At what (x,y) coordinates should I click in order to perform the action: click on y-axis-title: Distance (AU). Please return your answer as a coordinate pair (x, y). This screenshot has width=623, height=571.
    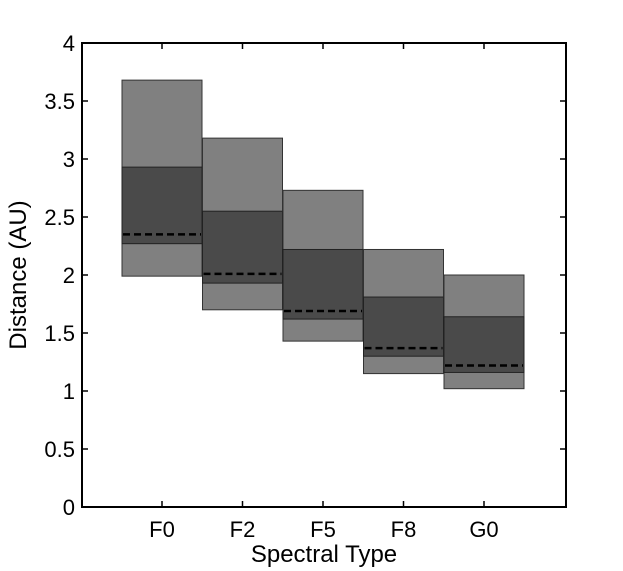
    Looking at the image, I should click on (18, 274).